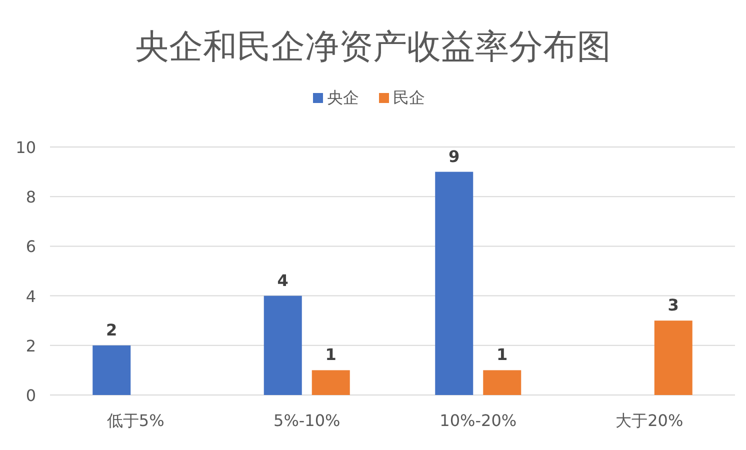  Describe the element at coordinates (31, 246) in the screenshot. I see `y-tick-label: 6` at that location.